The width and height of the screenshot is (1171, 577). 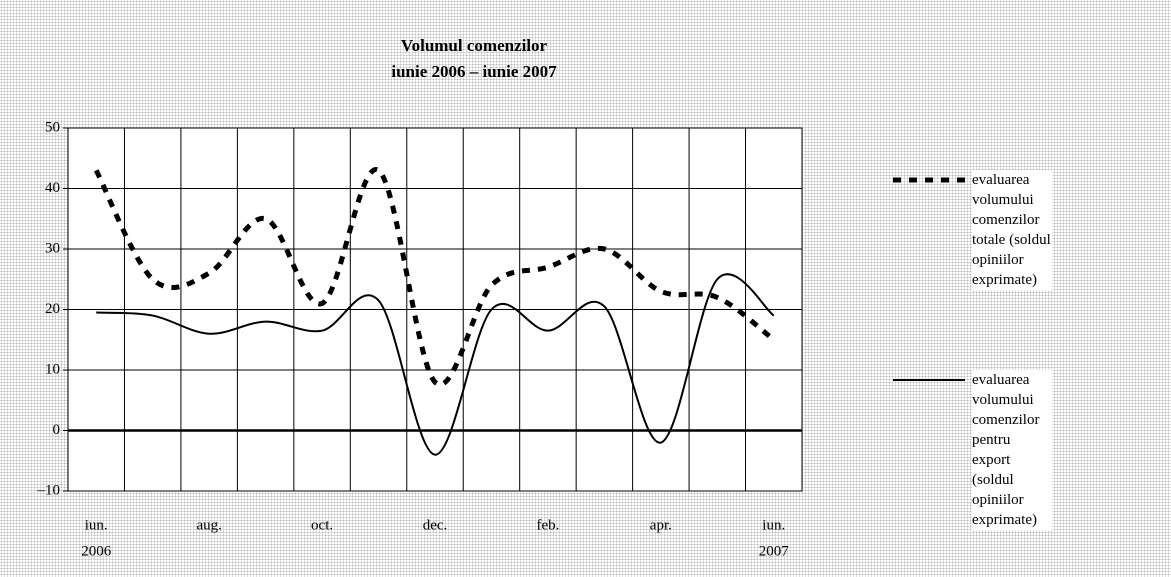 I want to click on x-tick-label: apr., so click(x=661, y=525).